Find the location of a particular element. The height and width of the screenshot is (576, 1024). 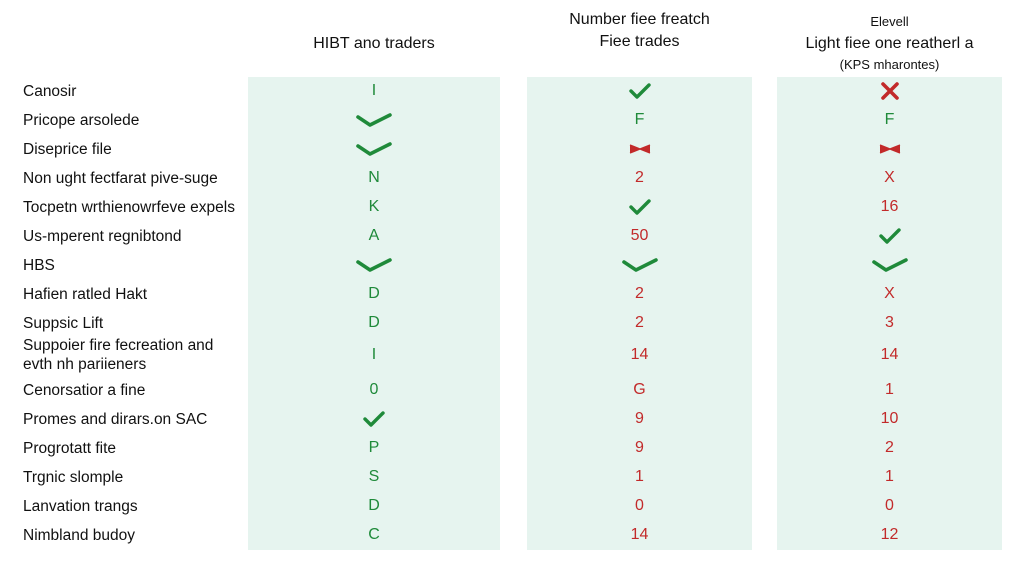

row-label-line: Hafien ratled Hakt is located at coordinates (85, 294).